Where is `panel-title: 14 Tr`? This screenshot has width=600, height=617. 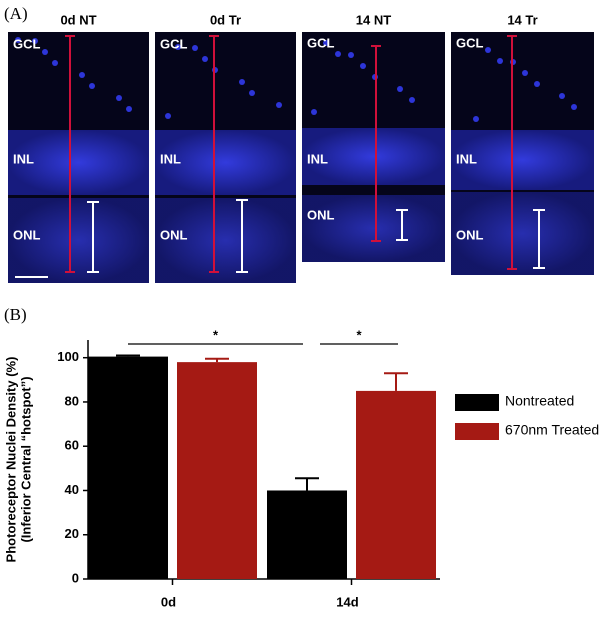
panel-title: 14 Tr is located at coordinates (522, 19).